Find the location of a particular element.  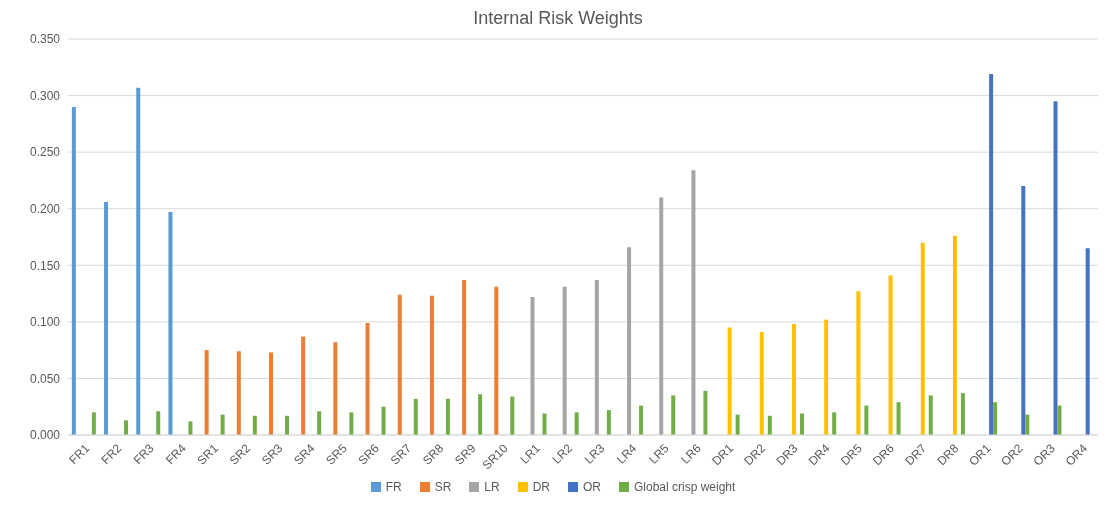

y-tick-label: 0.000 is located at coordinates (45, 435).